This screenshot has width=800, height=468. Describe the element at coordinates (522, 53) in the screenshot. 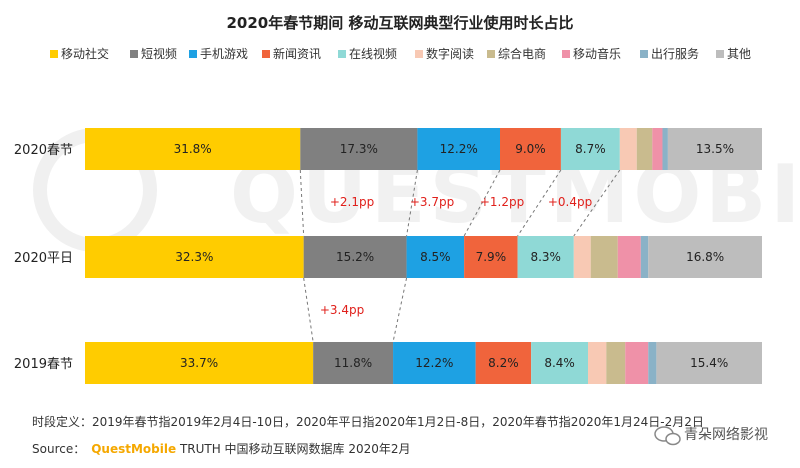

I see `legend-label: 综合电商` at that location.